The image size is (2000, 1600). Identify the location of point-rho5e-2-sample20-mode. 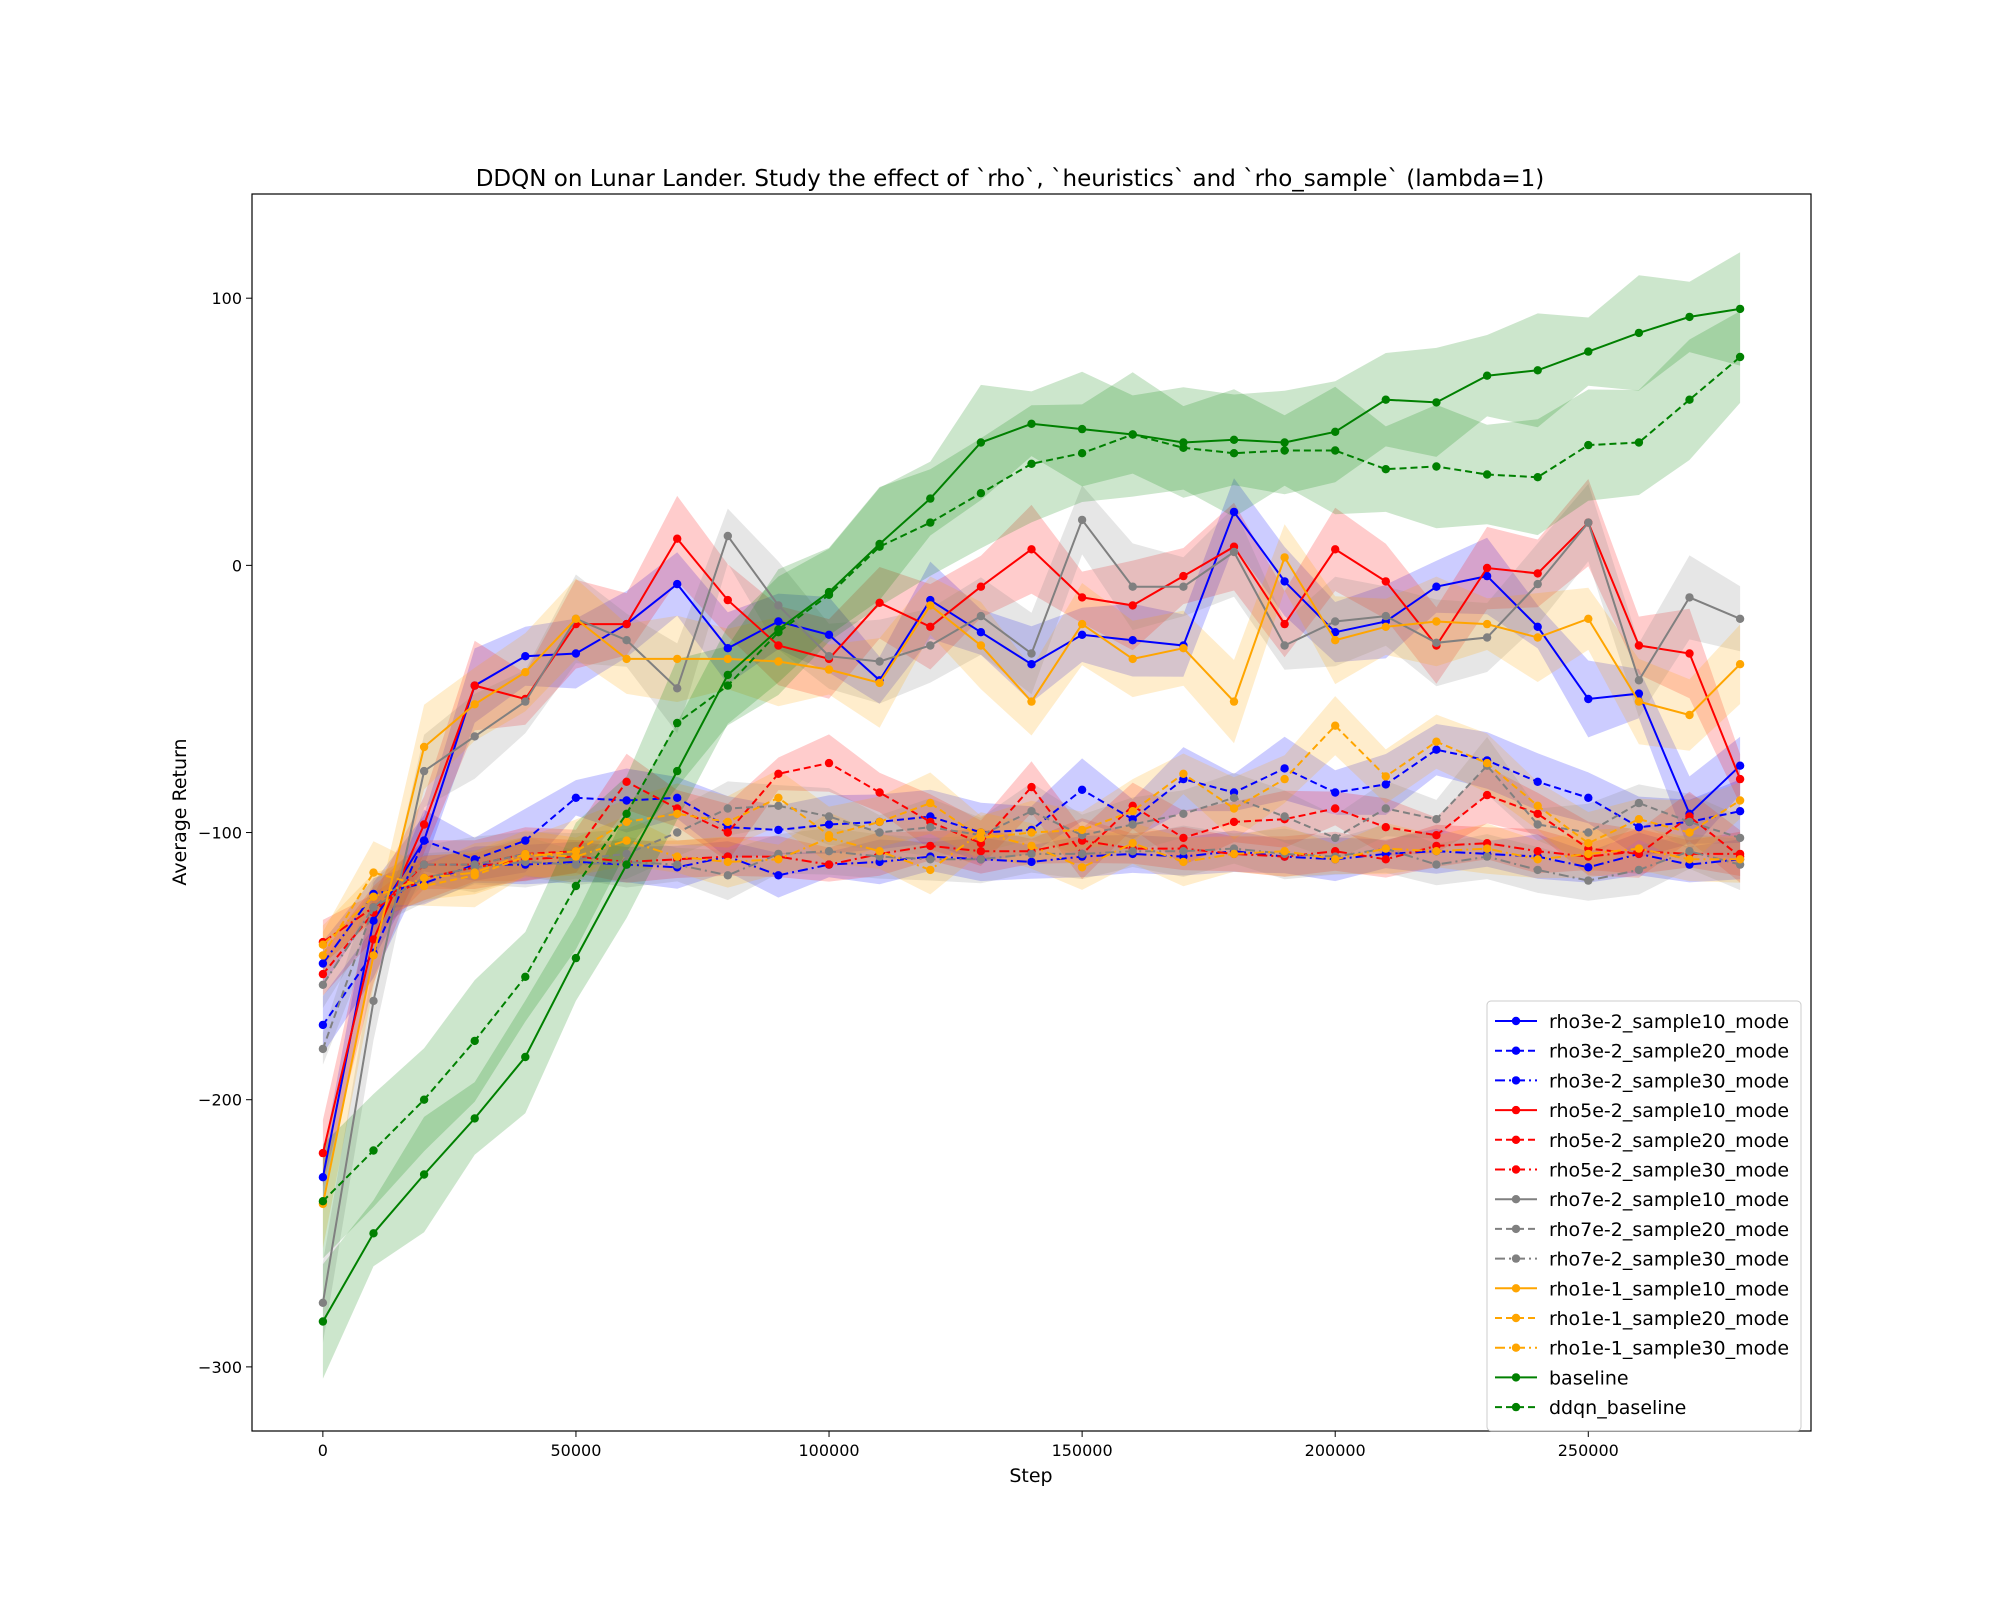
(626, 781).